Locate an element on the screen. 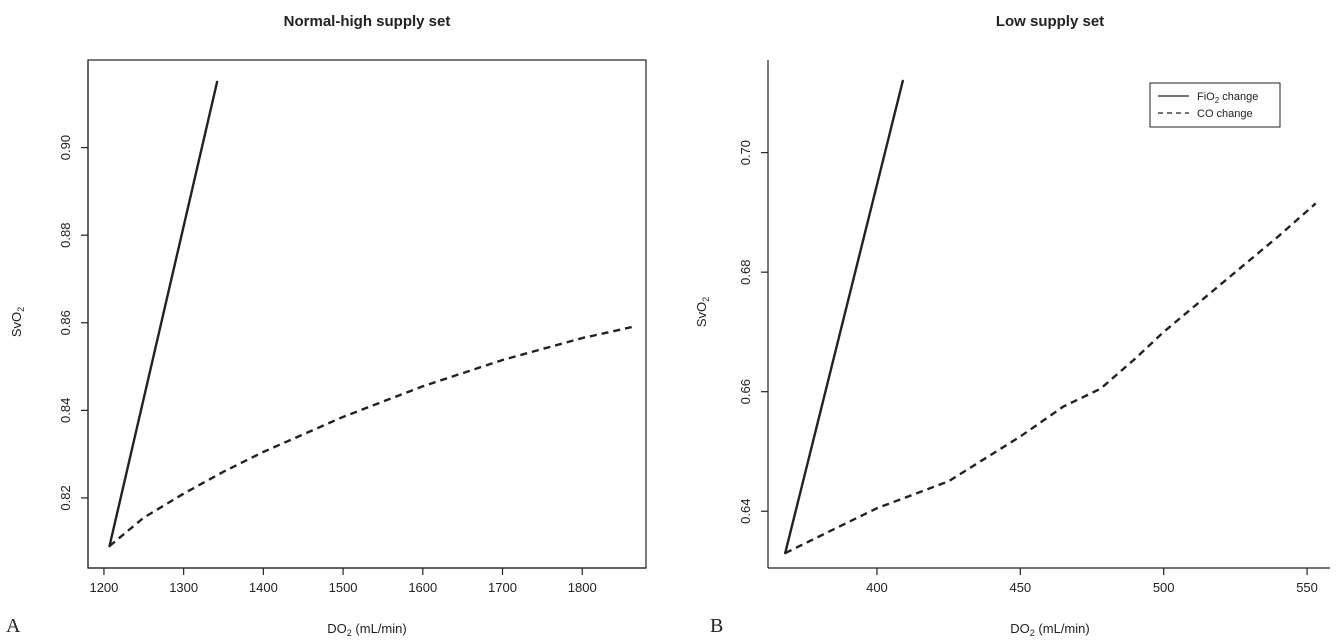  panel-a-x-axis-label: DO2 (mL/min) is located at coordinates (366, 629).